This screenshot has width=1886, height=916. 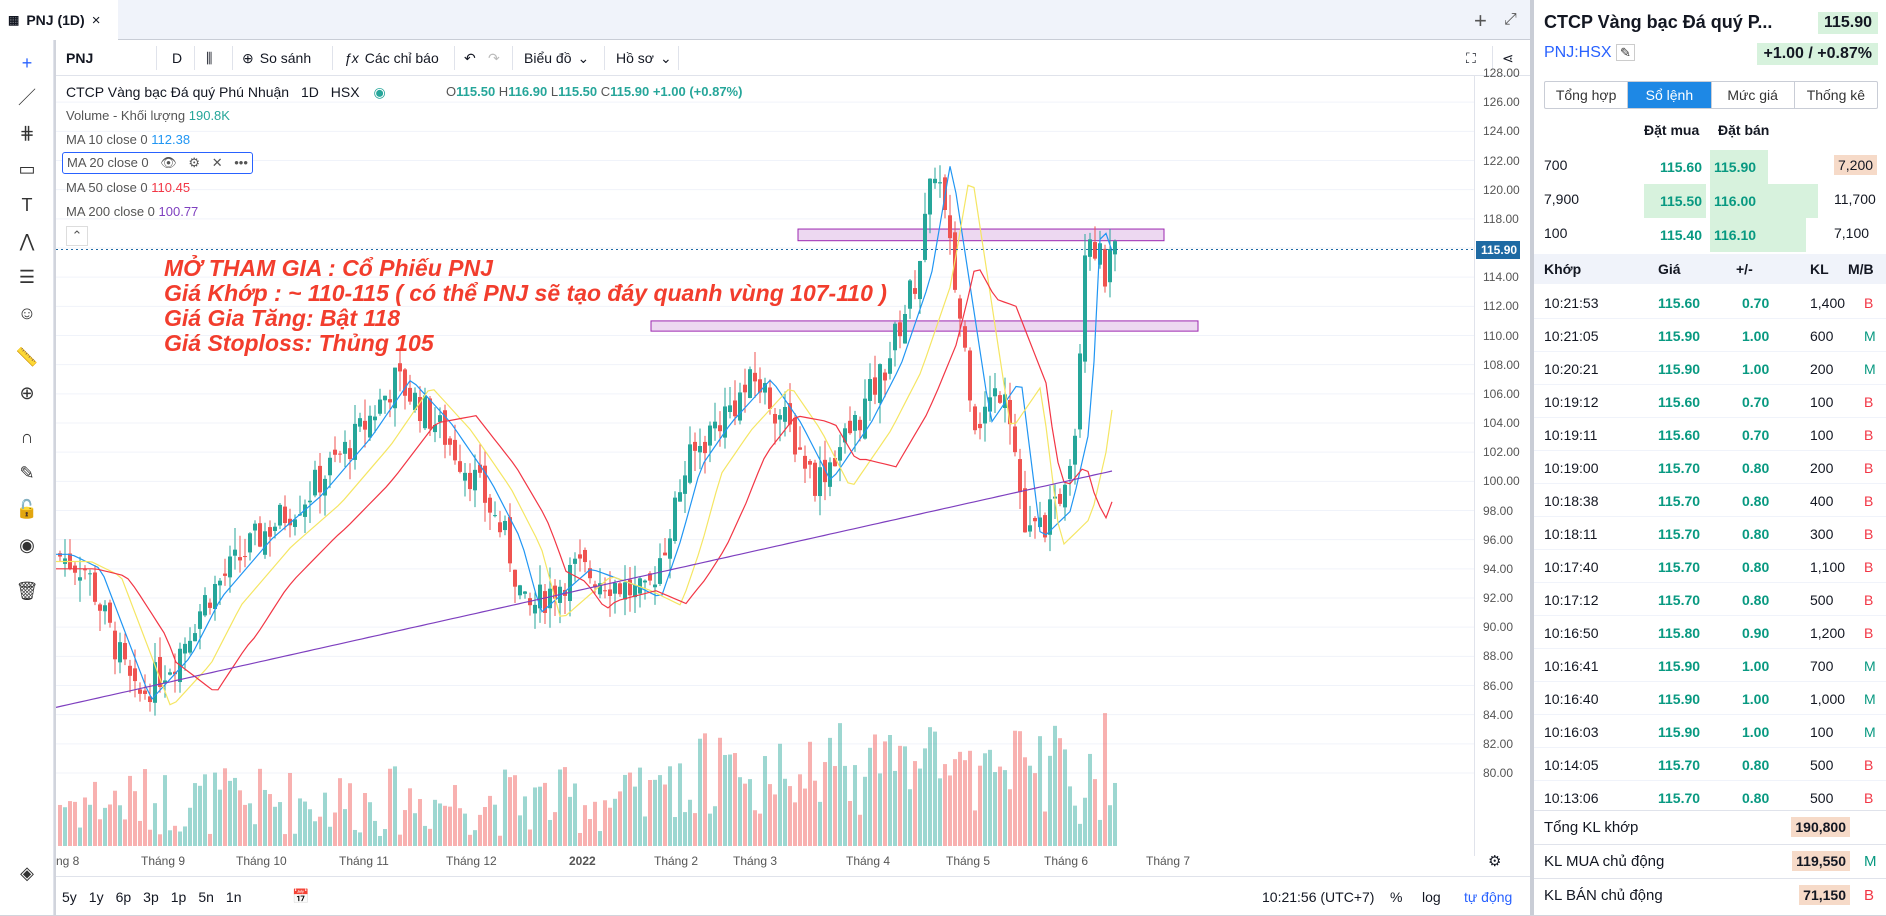 What do you see at coordinates (27, 872) in the screenshot?
I see `layers-icon: ◈` at bounding box center [27, 872].